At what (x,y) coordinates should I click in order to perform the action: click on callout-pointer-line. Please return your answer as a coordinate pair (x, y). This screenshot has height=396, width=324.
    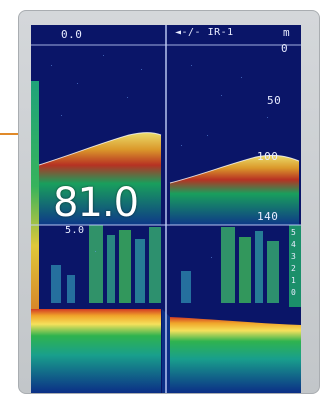
    Looking at the image, I should click on (11, 134).